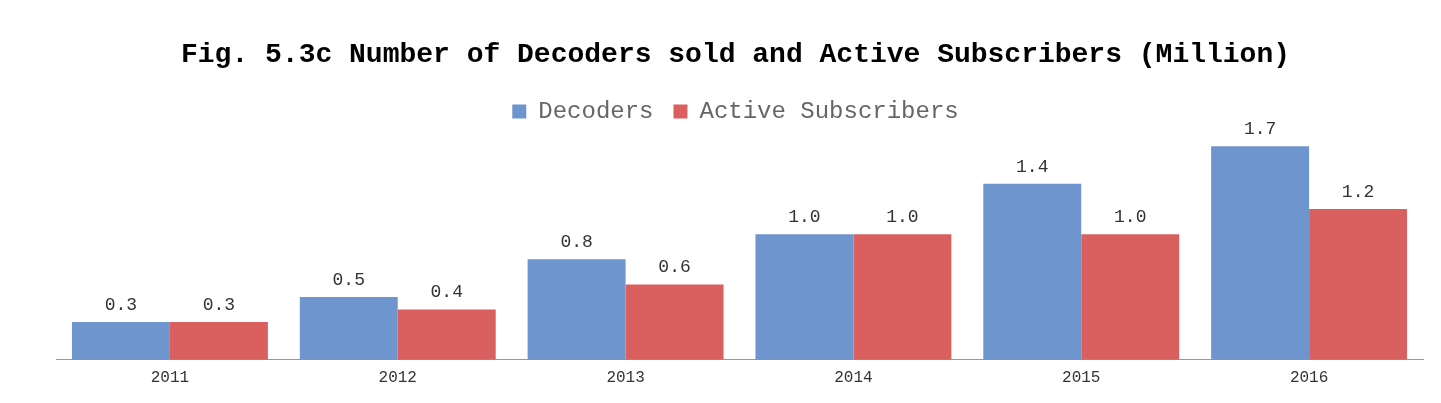 The image size is (1441, 403). Describe the element at coordinates (674, 267) in the screenshot. I see `data-label: 0.6` at that location.